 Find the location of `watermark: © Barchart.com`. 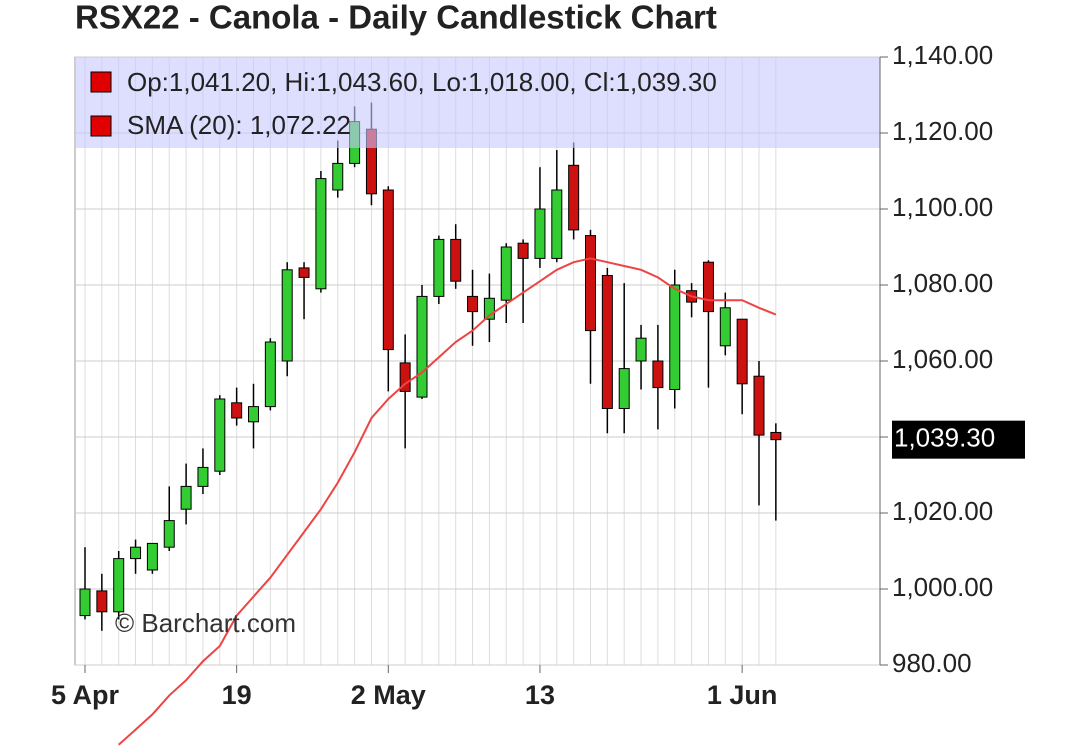

watermark: © Barchart.com is located at coordinates (205, 623).